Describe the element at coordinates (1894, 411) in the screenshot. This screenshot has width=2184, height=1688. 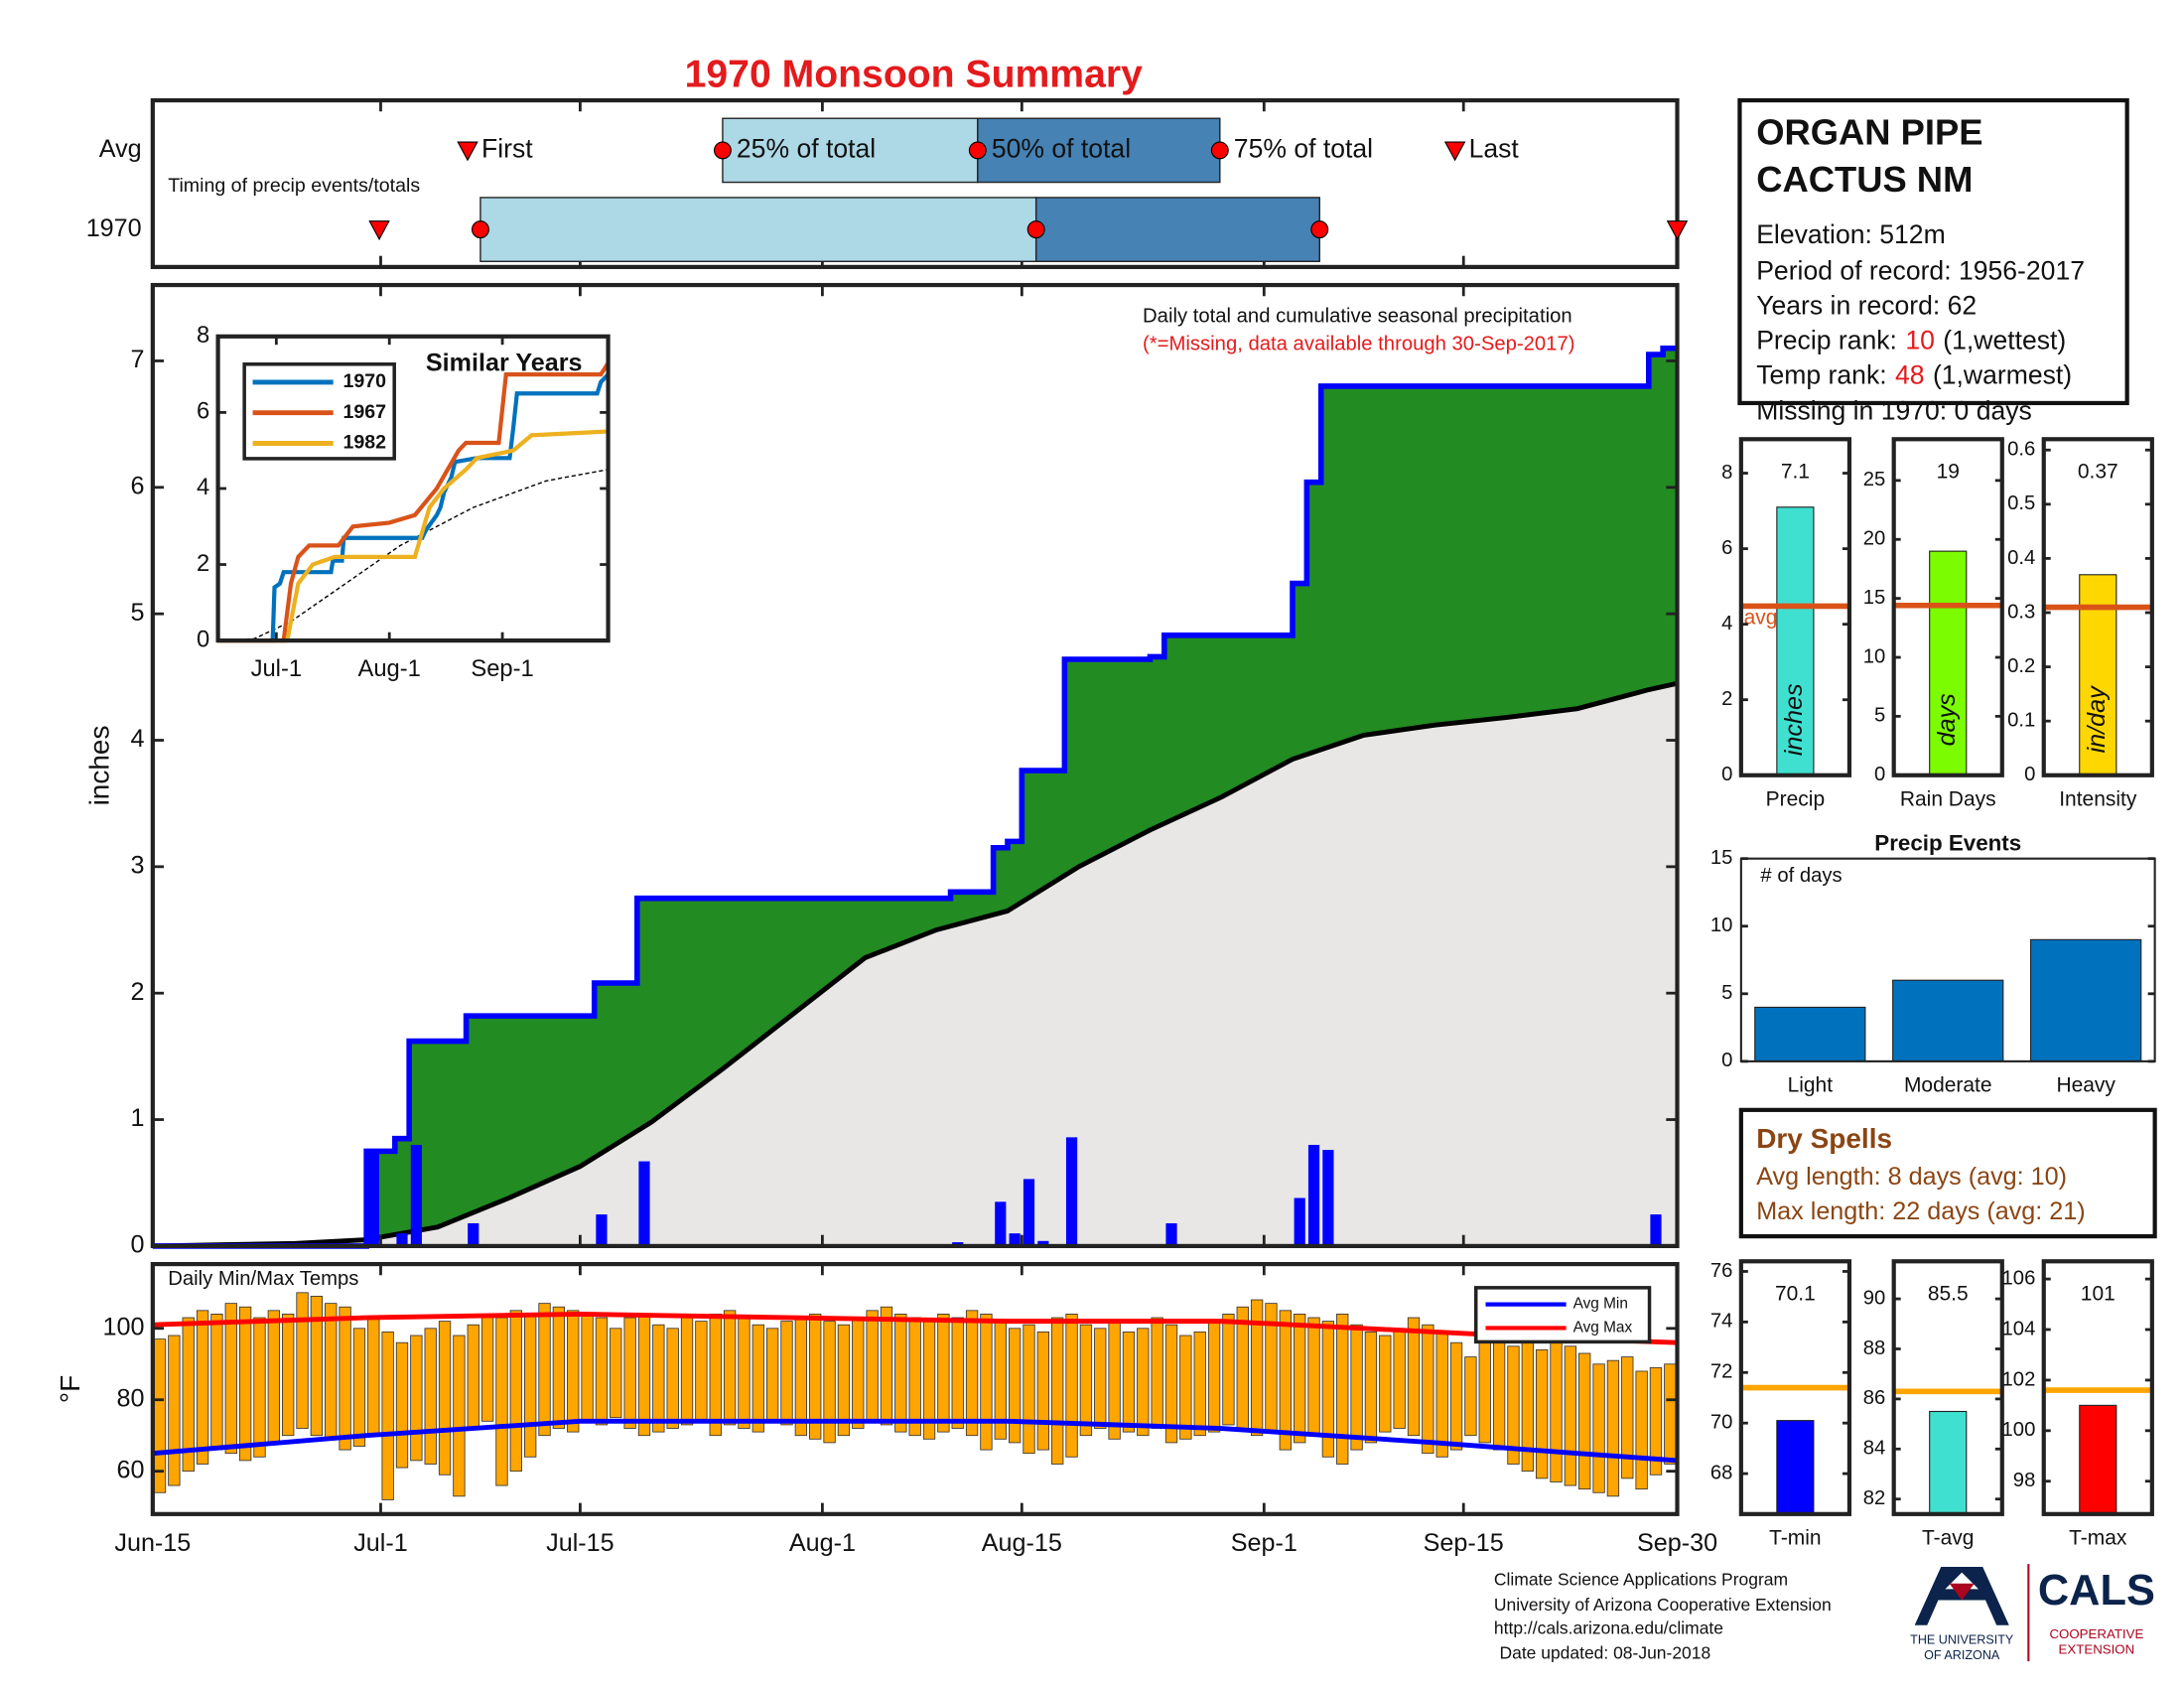
I see `missing: Missing in 1970: 0 days` at that location.